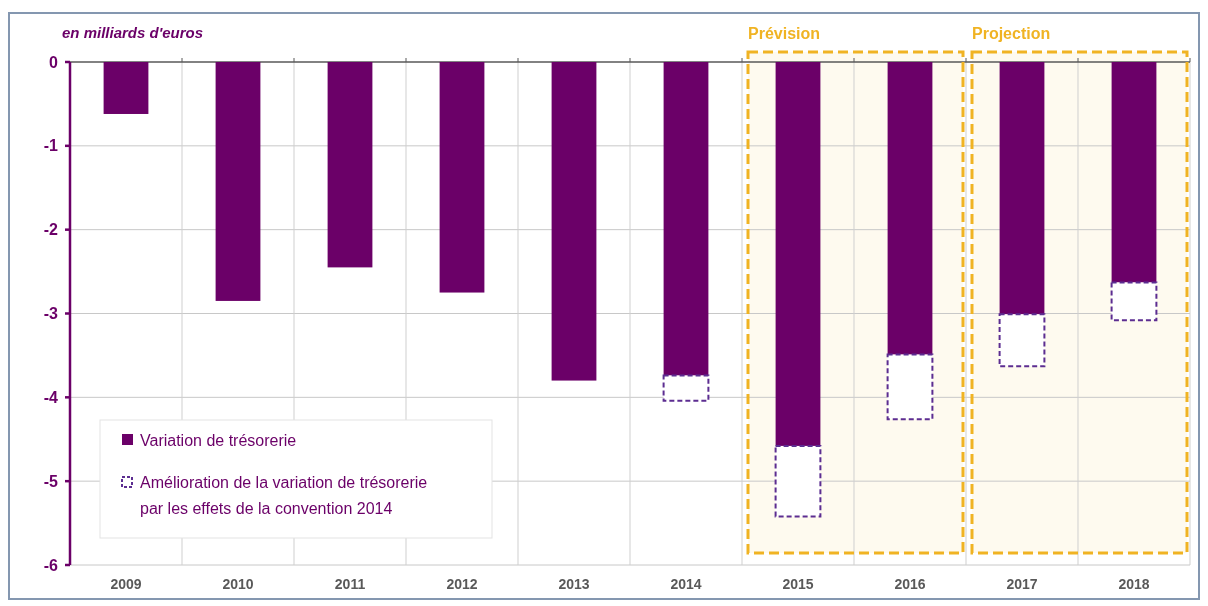  What do you see at coordinates (574, 584) in the screenshot?
I see `x-tick-label: 2013` at bounding box center [574, 584].